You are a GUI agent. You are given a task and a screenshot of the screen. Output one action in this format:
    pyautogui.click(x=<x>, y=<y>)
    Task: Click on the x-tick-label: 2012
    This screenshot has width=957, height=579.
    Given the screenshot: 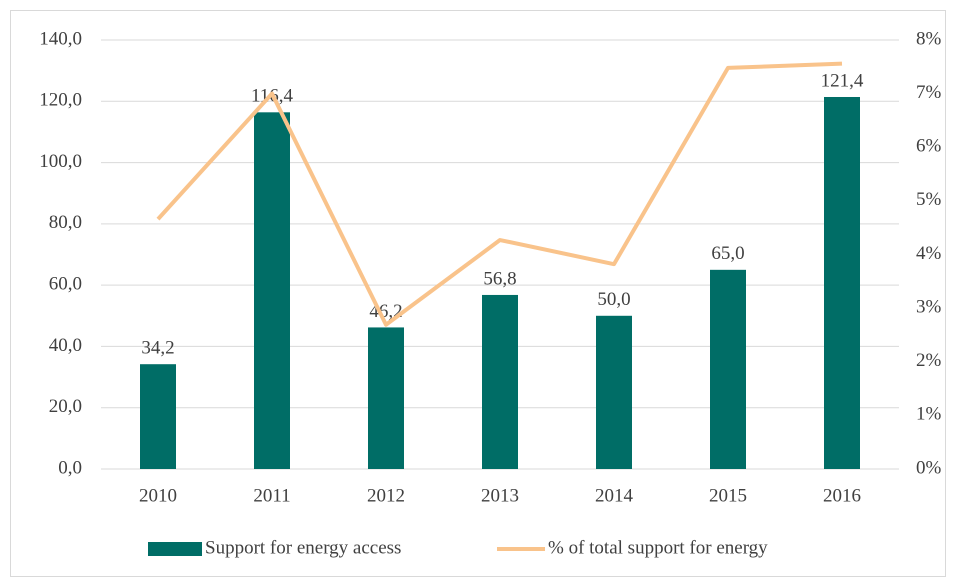 What is the action you would take?
    pyautogui.click(x=386, y=495)
    